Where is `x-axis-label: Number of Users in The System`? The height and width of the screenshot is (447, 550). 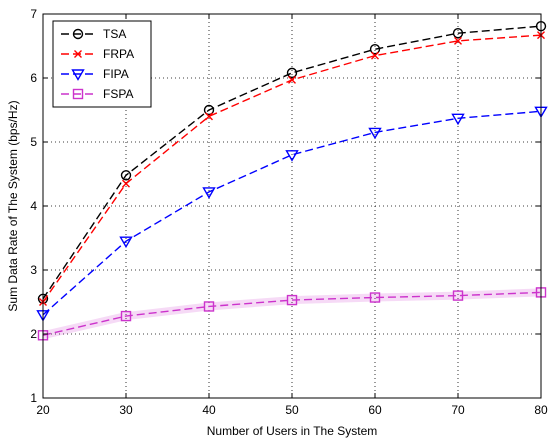
x-axis-label: Number of Users in The System is located at coordinates (292, 431).